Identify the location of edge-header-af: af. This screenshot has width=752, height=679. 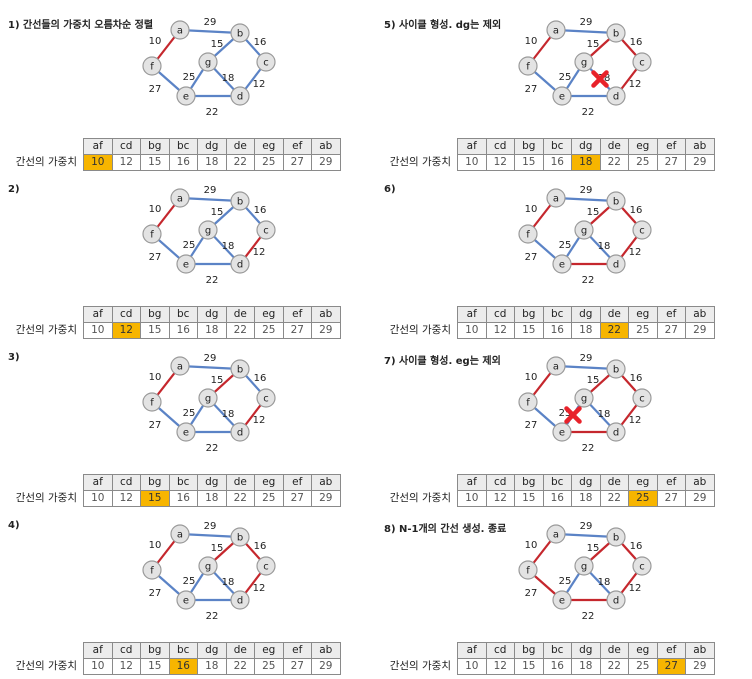
(98, 482).